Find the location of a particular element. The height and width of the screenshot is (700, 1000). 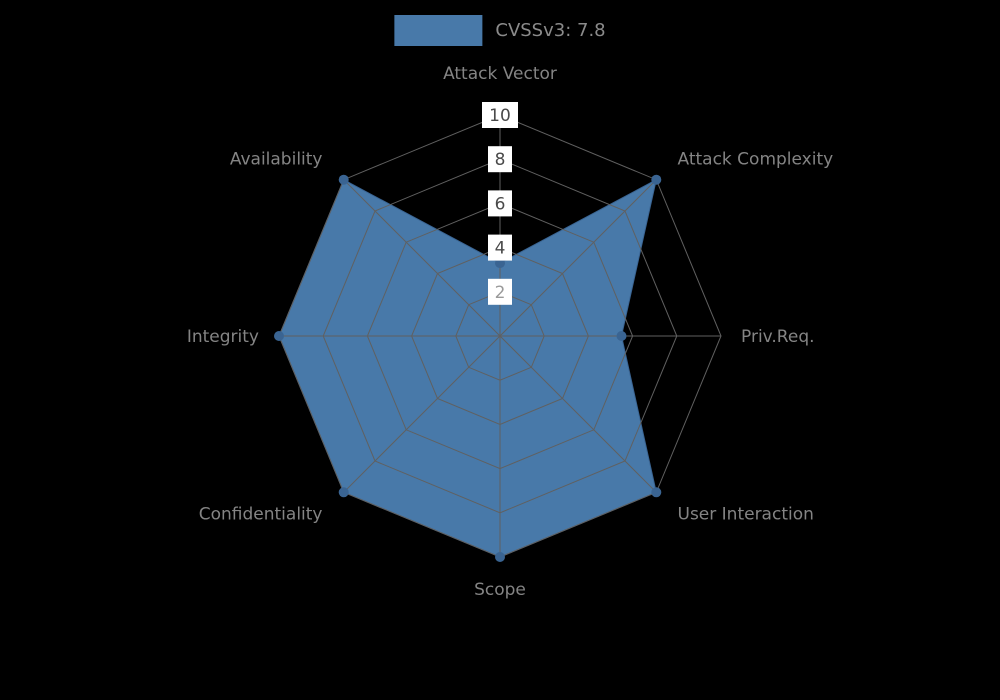

tick-label: 4 is located at coordinates (500, 249).